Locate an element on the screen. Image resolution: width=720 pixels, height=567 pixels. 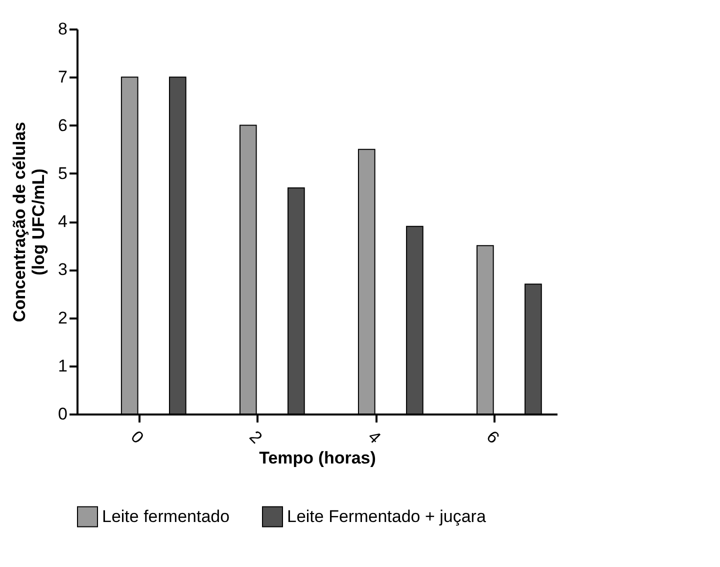
x-tick-label: 0 is located at coordinates (137, 437).